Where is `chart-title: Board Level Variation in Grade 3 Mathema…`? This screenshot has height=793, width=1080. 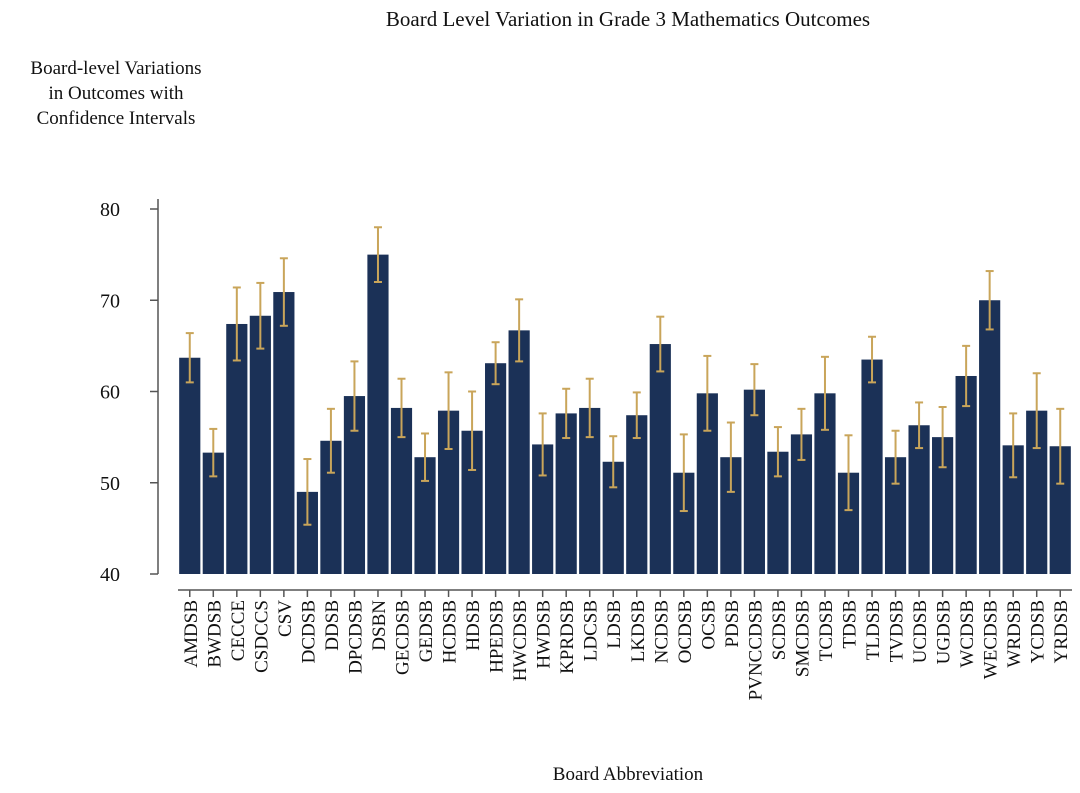 chart-title: Board Level Variation in Grade 3 Mathema… is located at coordinates (628, 19).